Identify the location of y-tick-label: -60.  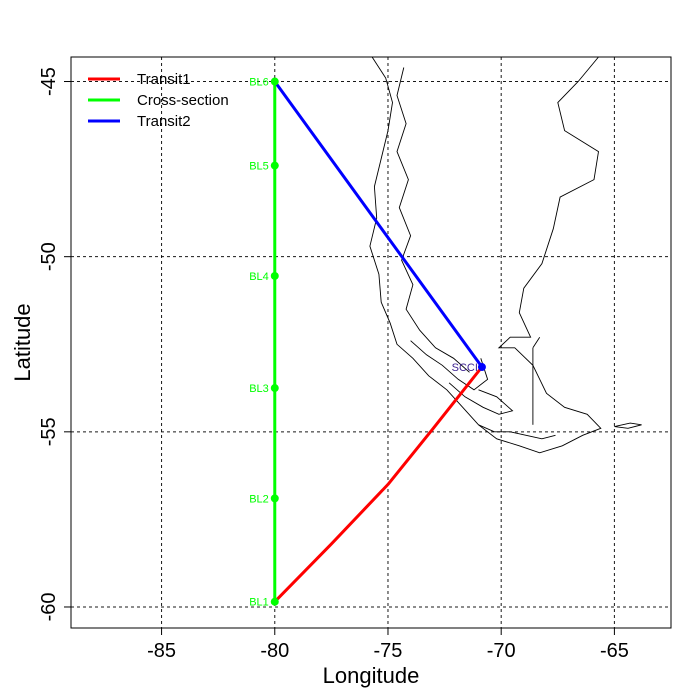
(49, 607).